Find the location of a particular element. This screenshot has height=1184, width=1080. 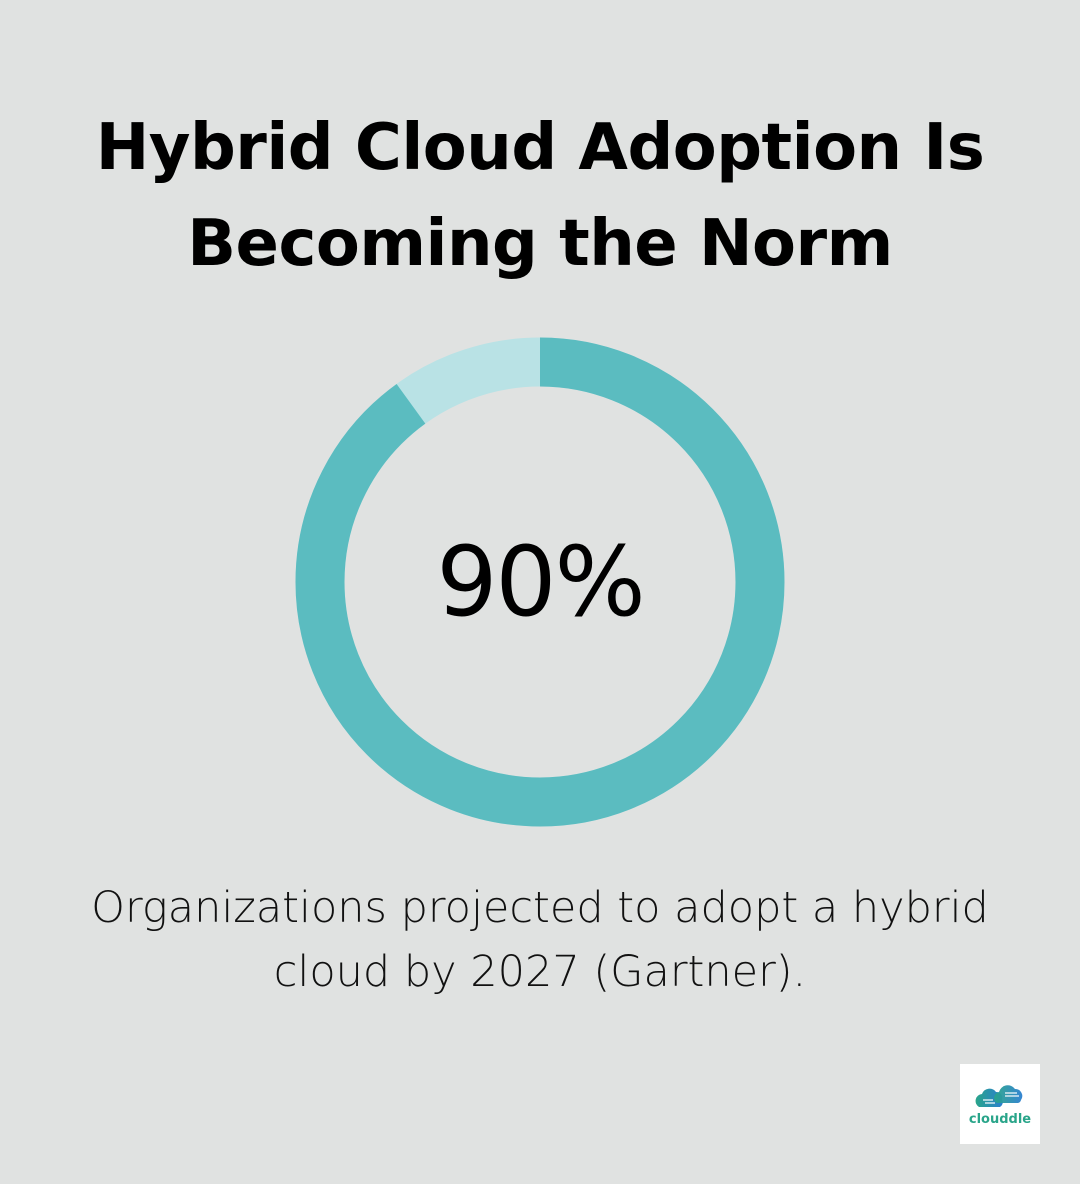

cloud-icon is located at coordinates (999, 1096).